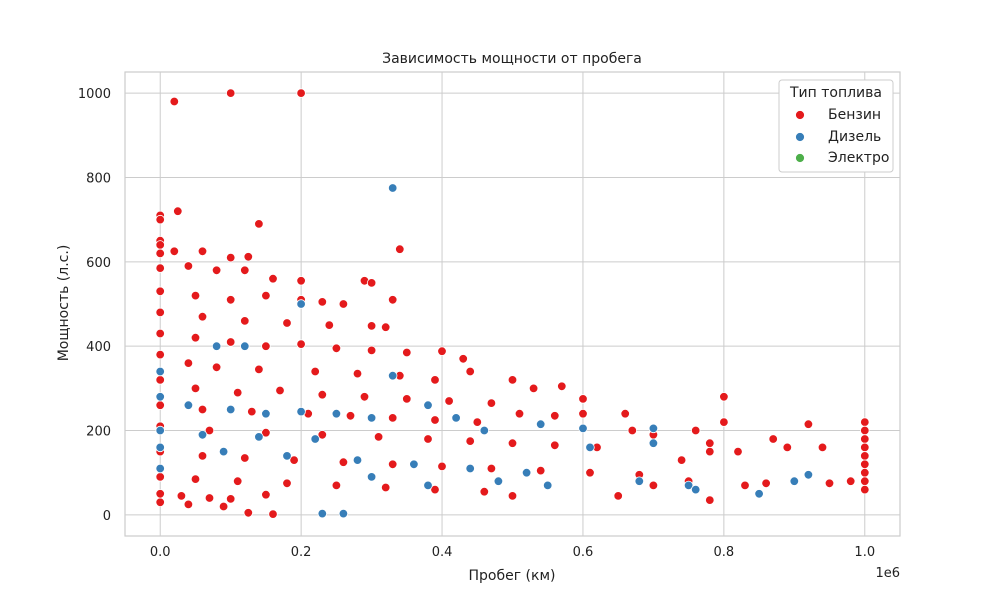  Describe the element at coordinates (800, 137) in the screenshot. I see `legend-marker-diesel` at that location.